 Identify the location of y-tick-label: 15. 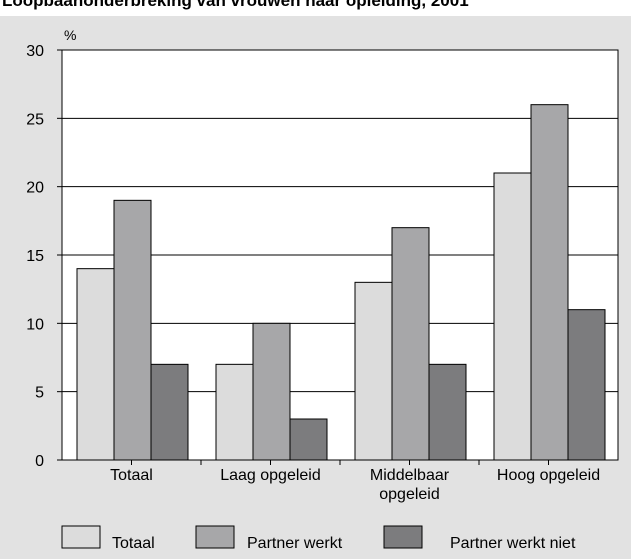
(35, 256).